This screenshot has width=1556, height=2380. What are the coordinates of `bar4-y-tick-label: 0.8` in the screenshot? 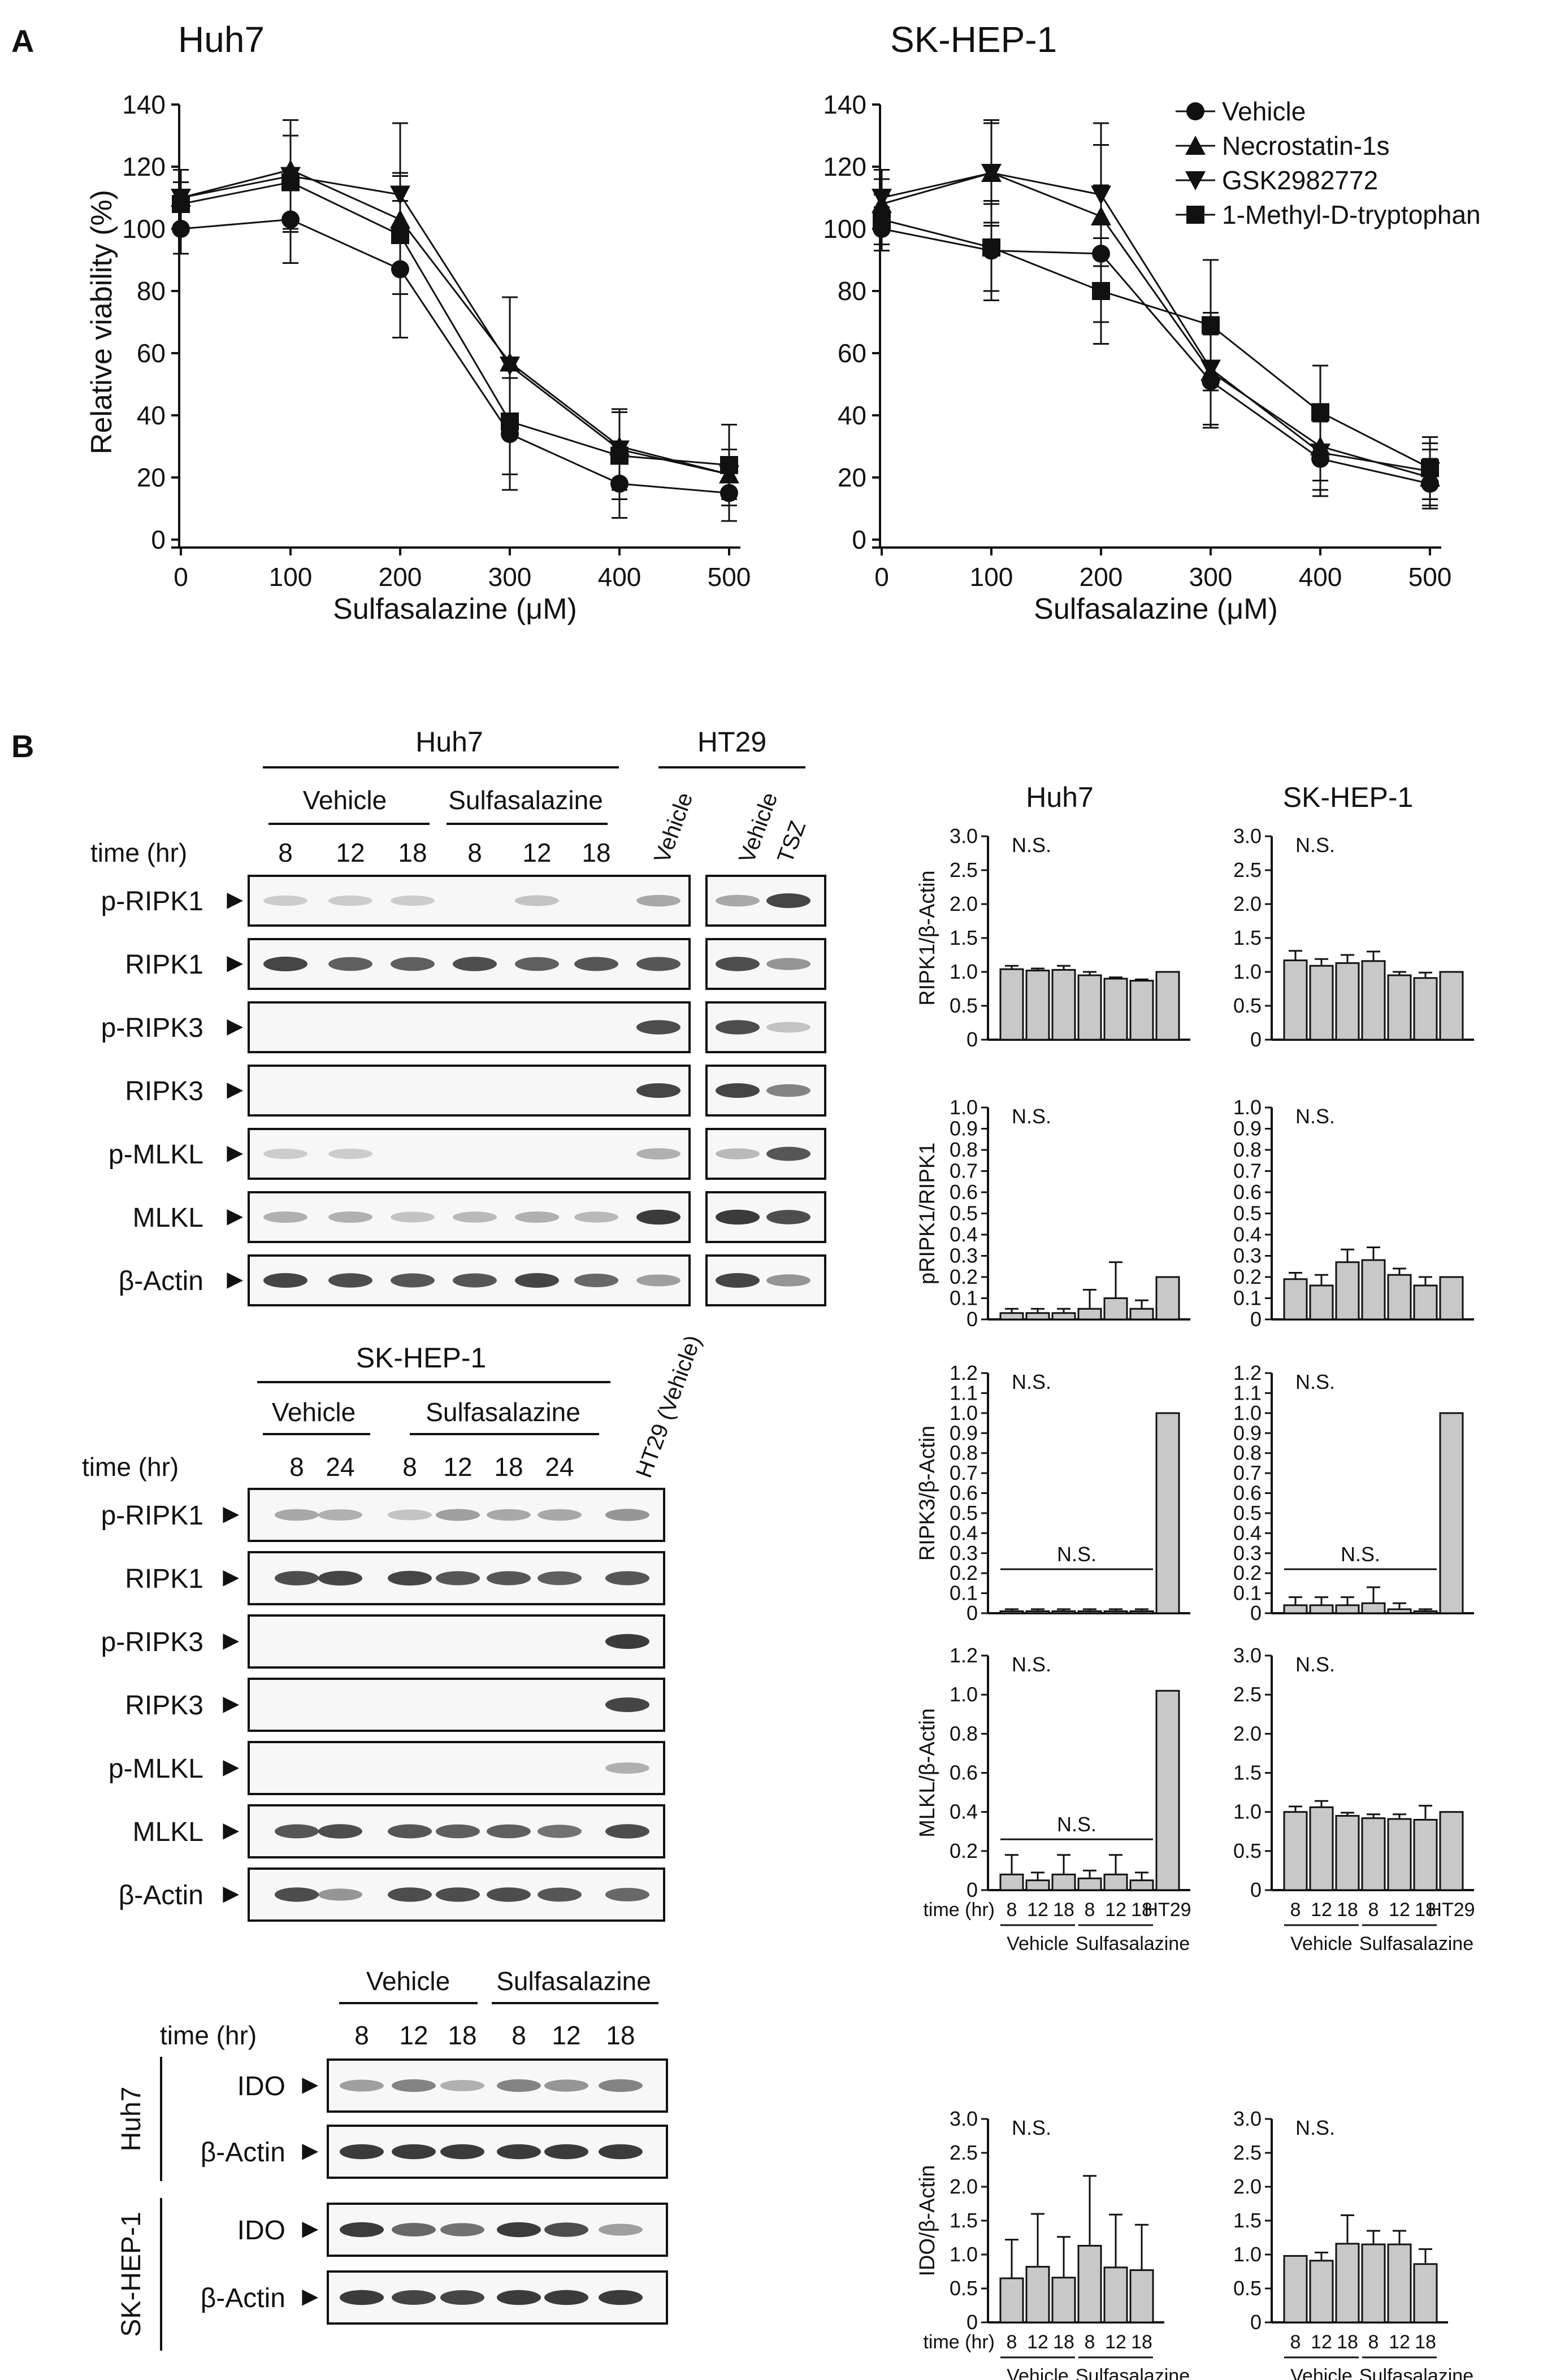 It's located at (964, 1149).